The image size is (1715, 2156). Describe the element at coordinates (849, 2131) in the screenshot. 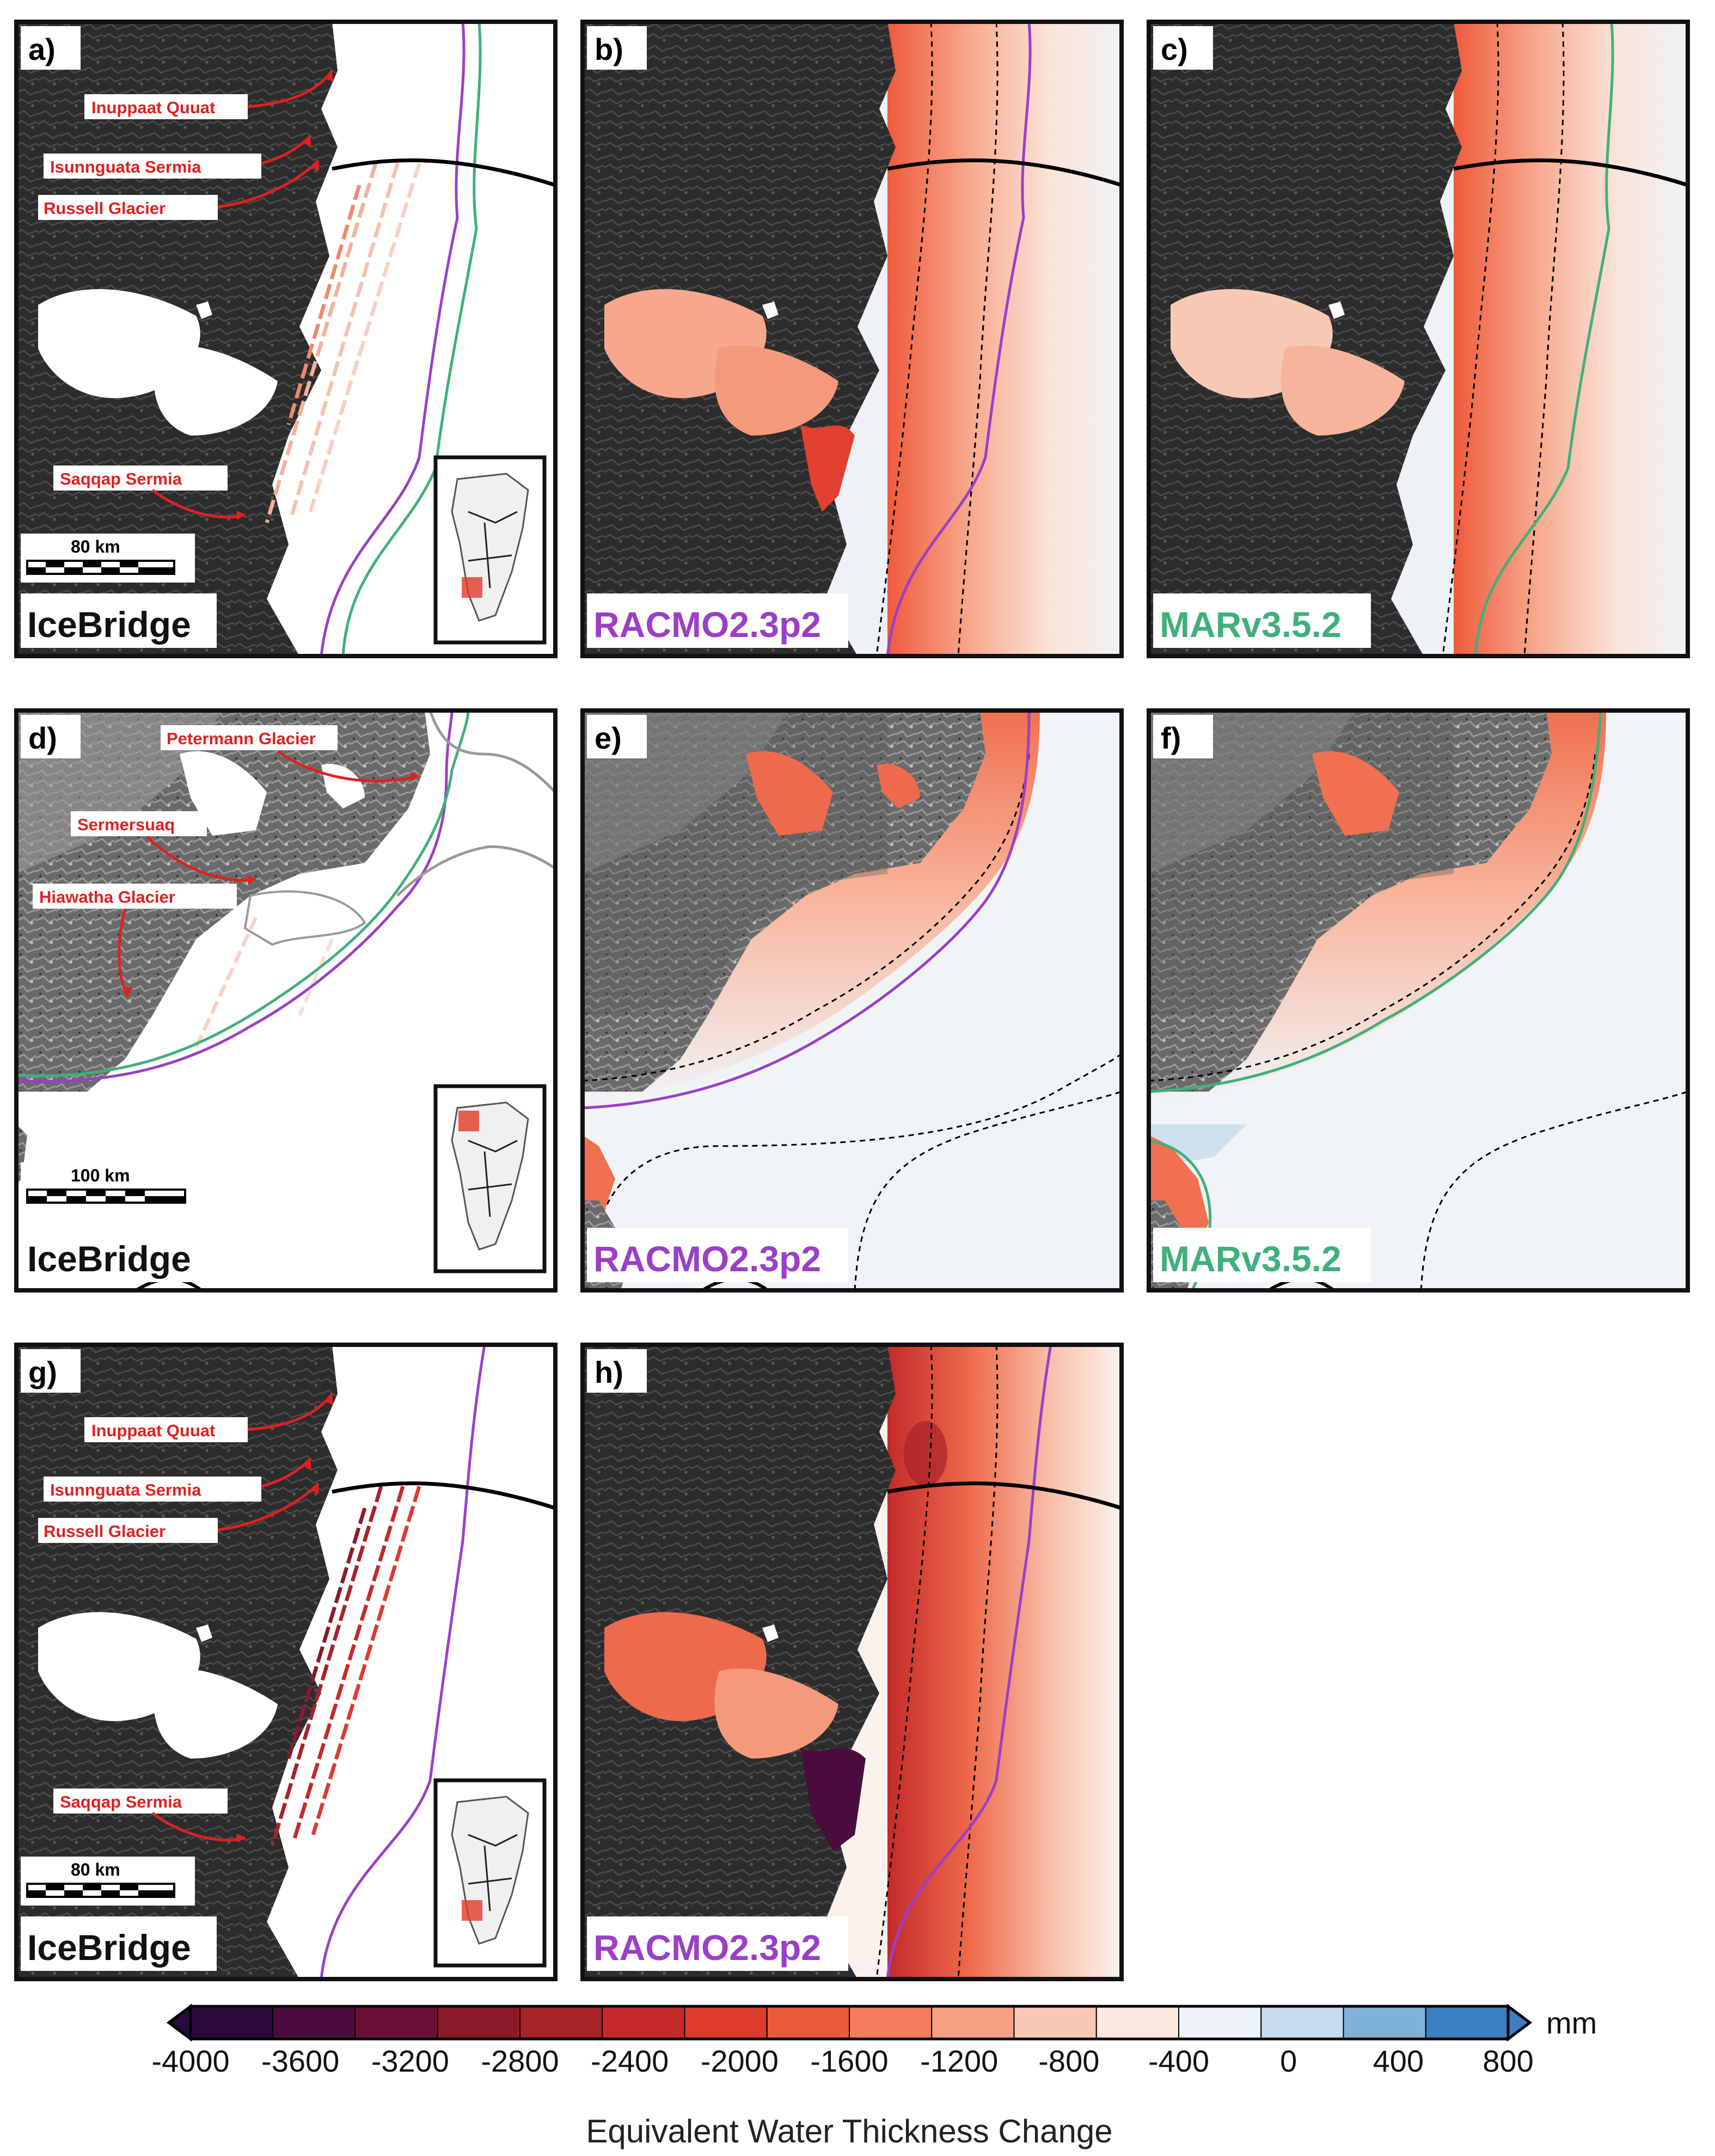

I see `colorbar-title: Equivalent Water Thickness Change` at that location.